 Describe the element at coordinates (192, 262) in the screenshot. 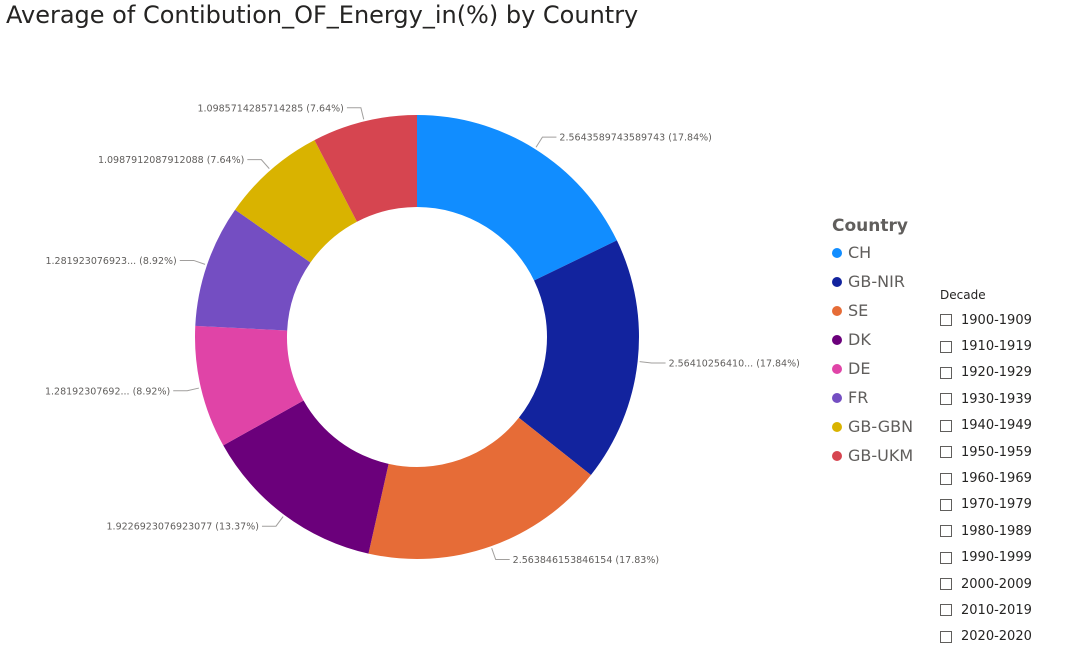

I see `leader-line-fr` at that location.